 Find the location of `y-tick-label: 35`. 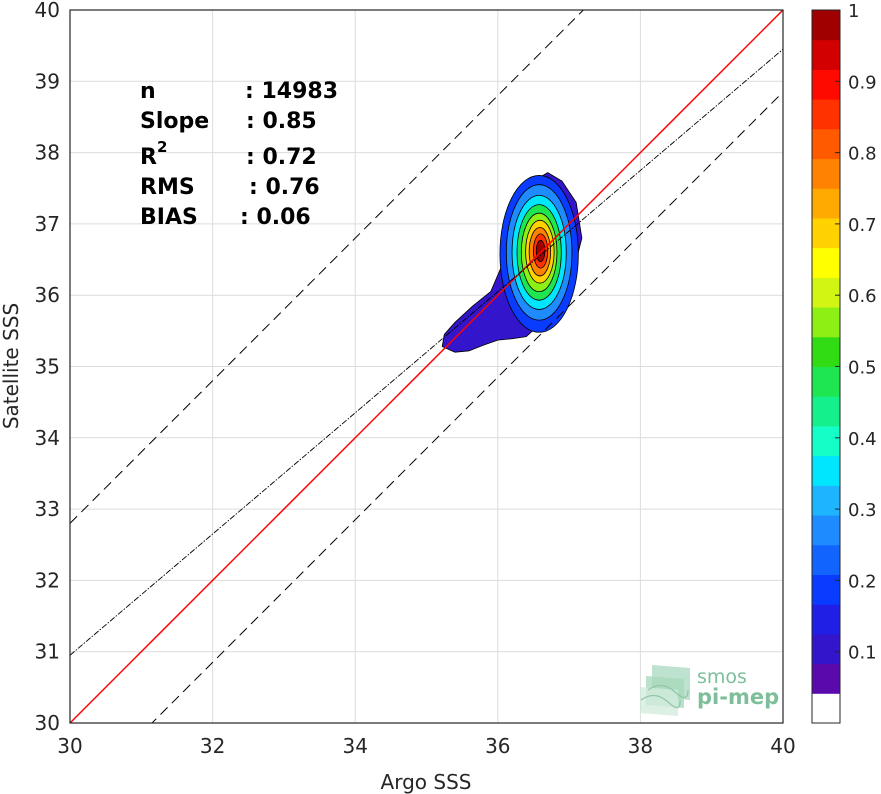

y-tick-label: 35 is located at coordinates (47, 367).